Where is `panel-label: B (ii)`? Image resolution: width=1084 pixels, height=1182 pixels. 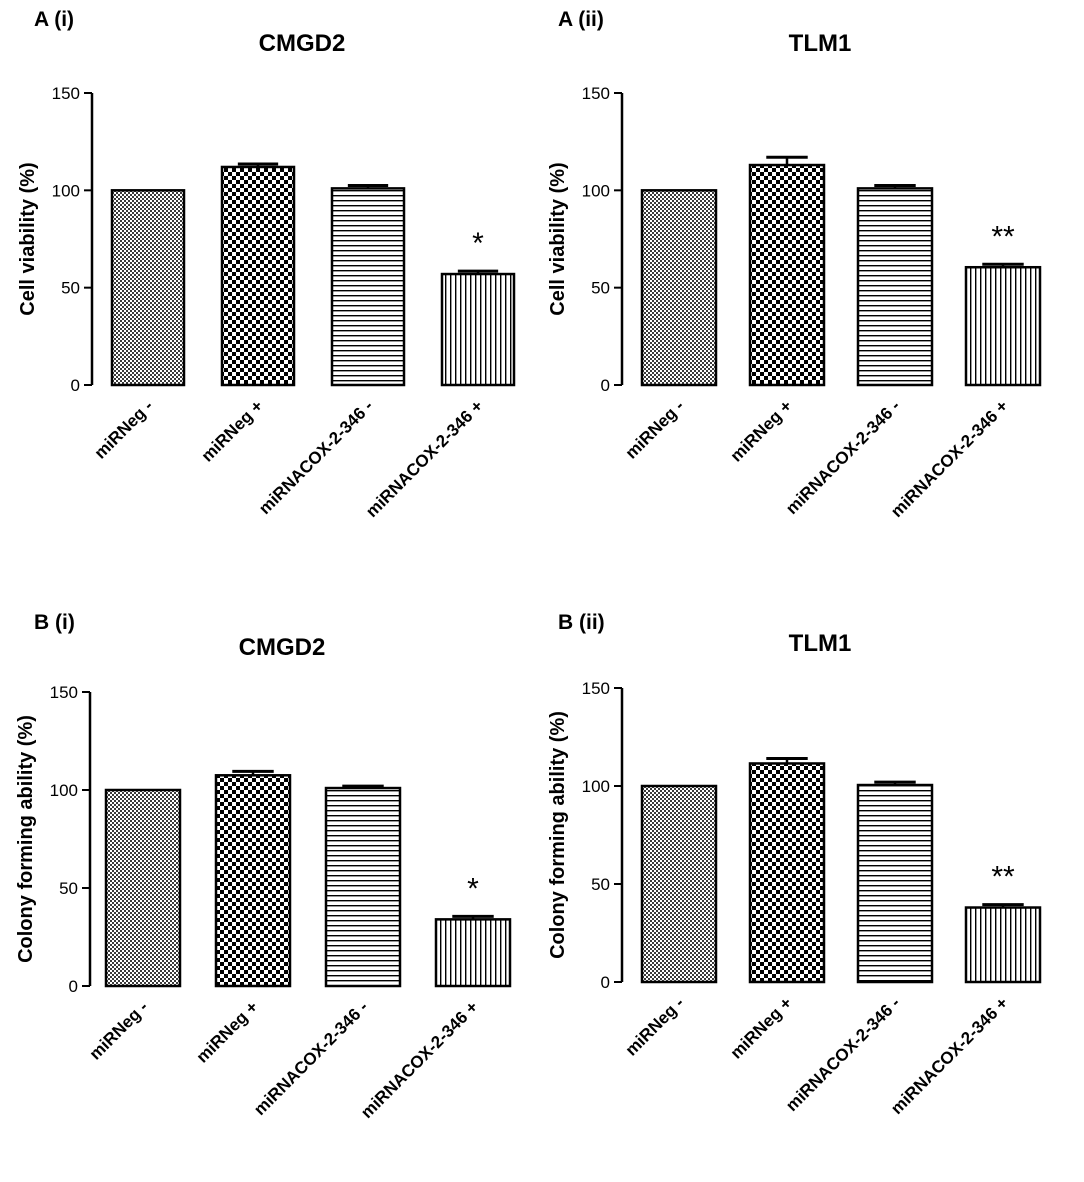 panel-label: B (ii) is located at coordinates (581, 622).